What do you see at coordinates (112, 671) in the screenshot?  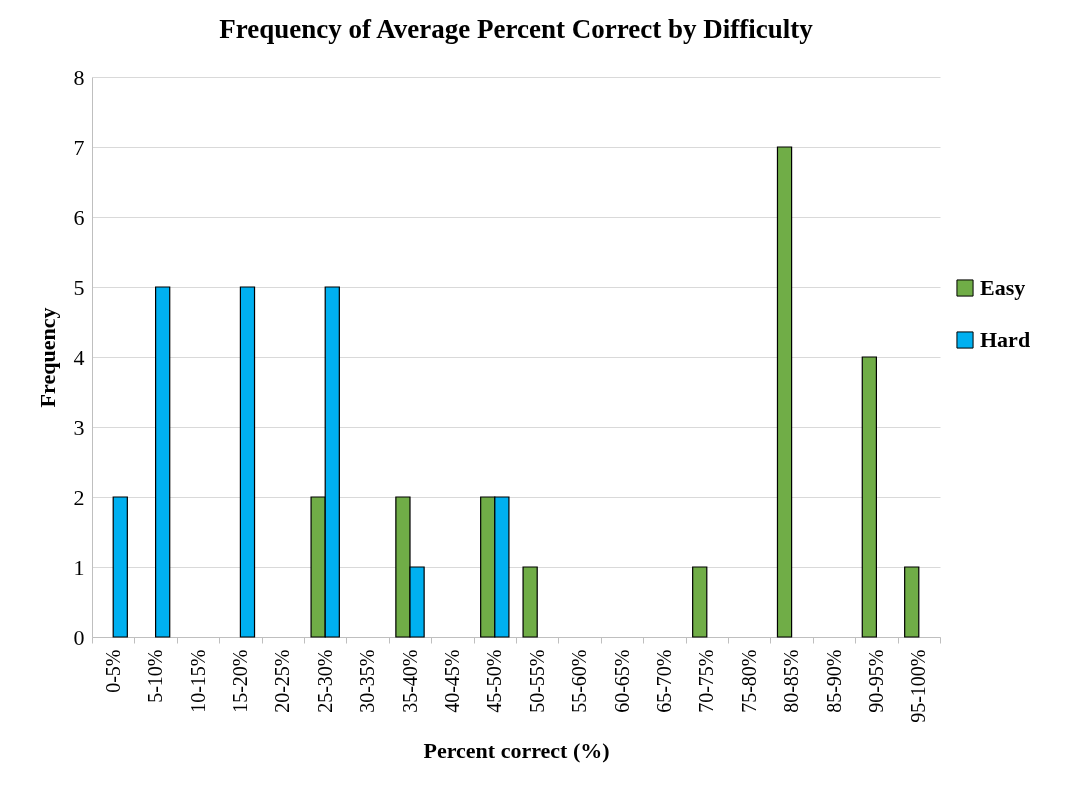 I see `x-tick-label: 0-5%` at bounding box center [112, 671].